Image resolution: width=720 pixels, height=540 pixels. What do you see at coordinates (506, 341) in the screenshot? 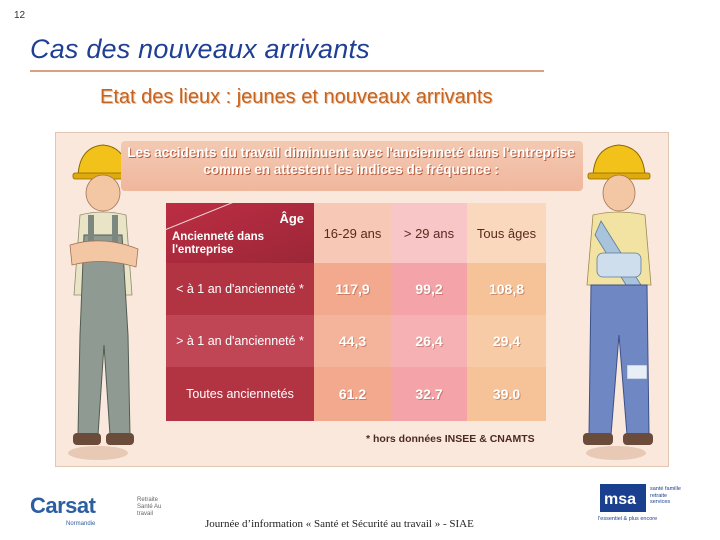
I see `table-cell: 29,4` at bounding box center [506, 341].